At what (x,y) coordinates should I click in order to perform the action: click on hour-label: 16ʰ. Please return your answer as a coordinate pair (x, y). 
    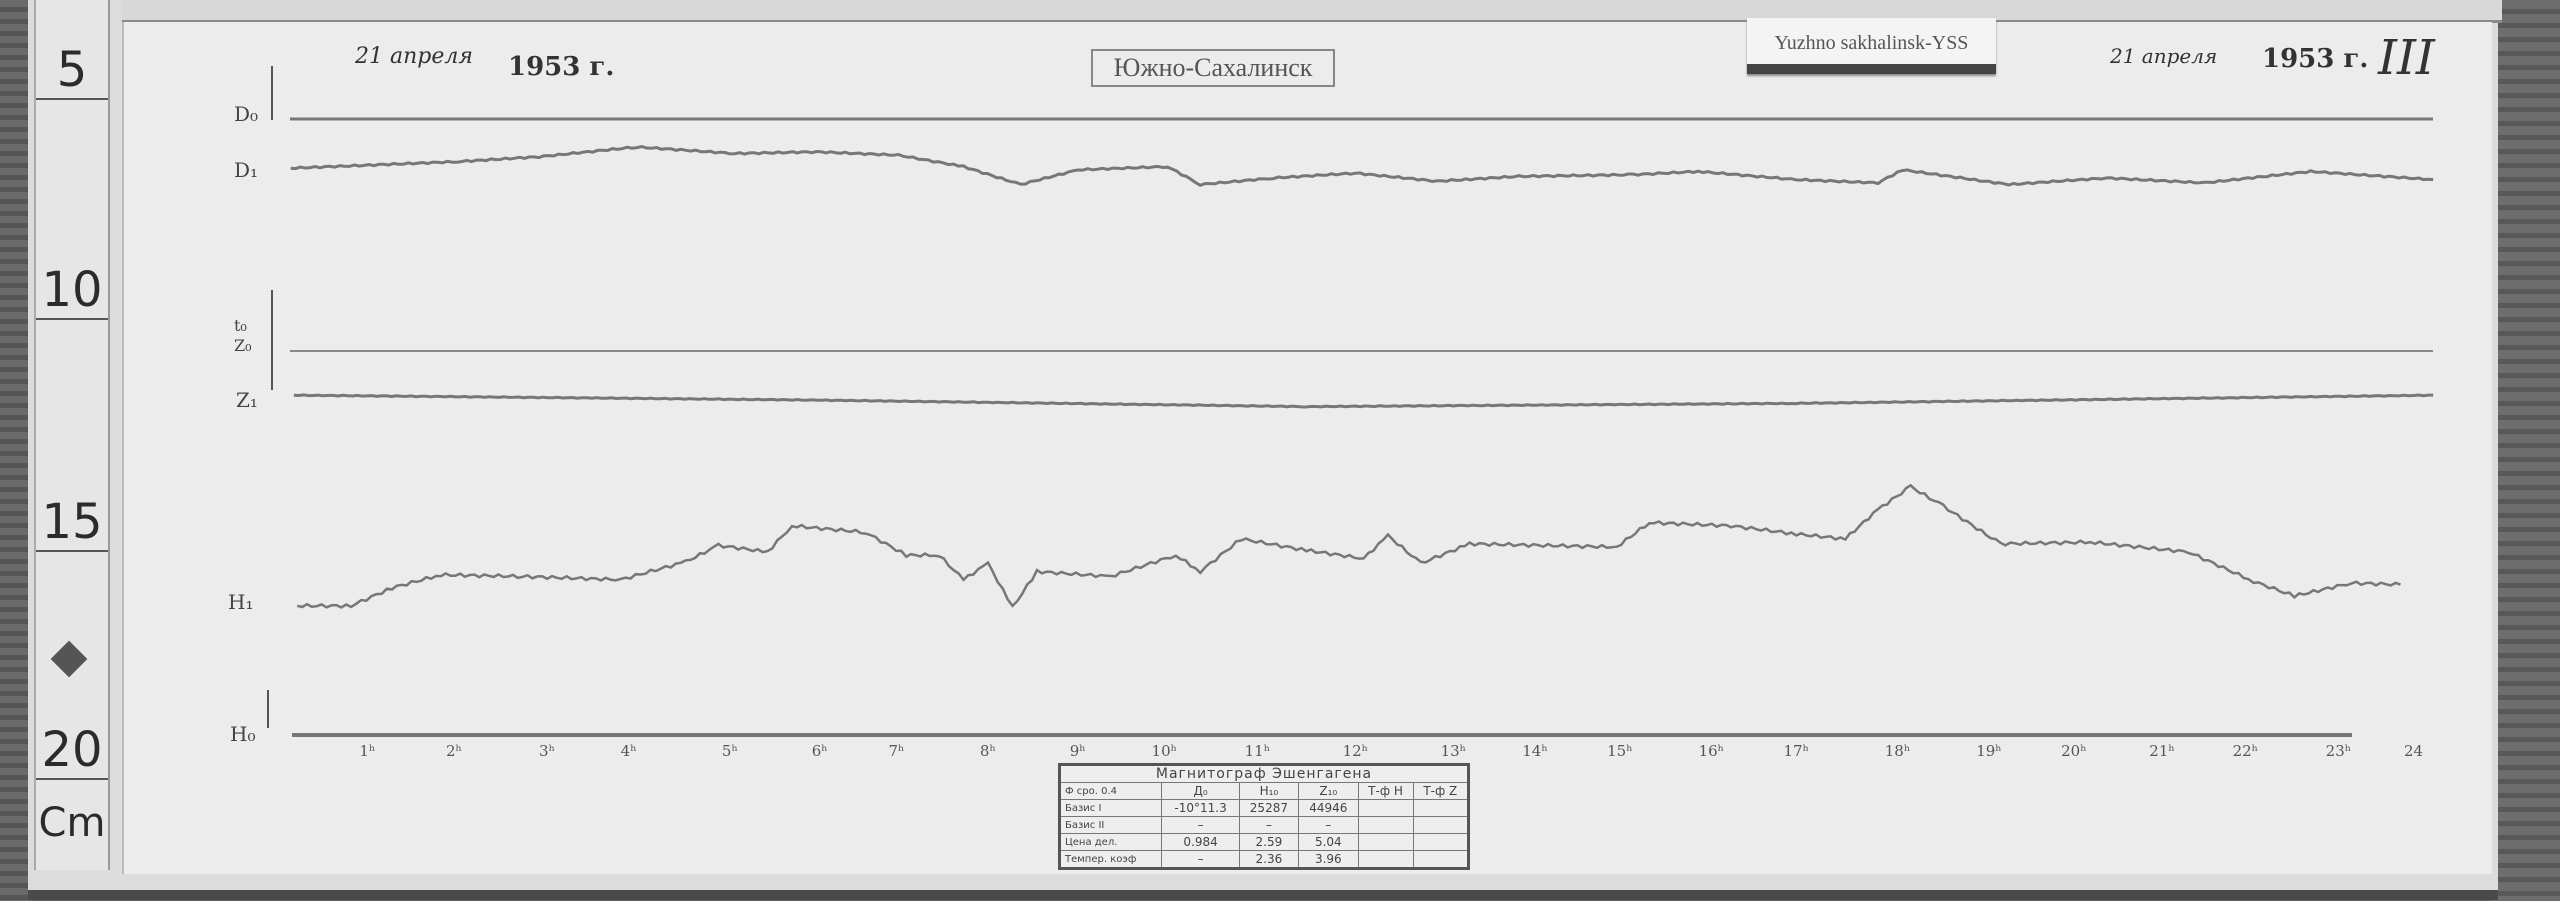
    Looking at the image, I should click on (1711, 751).